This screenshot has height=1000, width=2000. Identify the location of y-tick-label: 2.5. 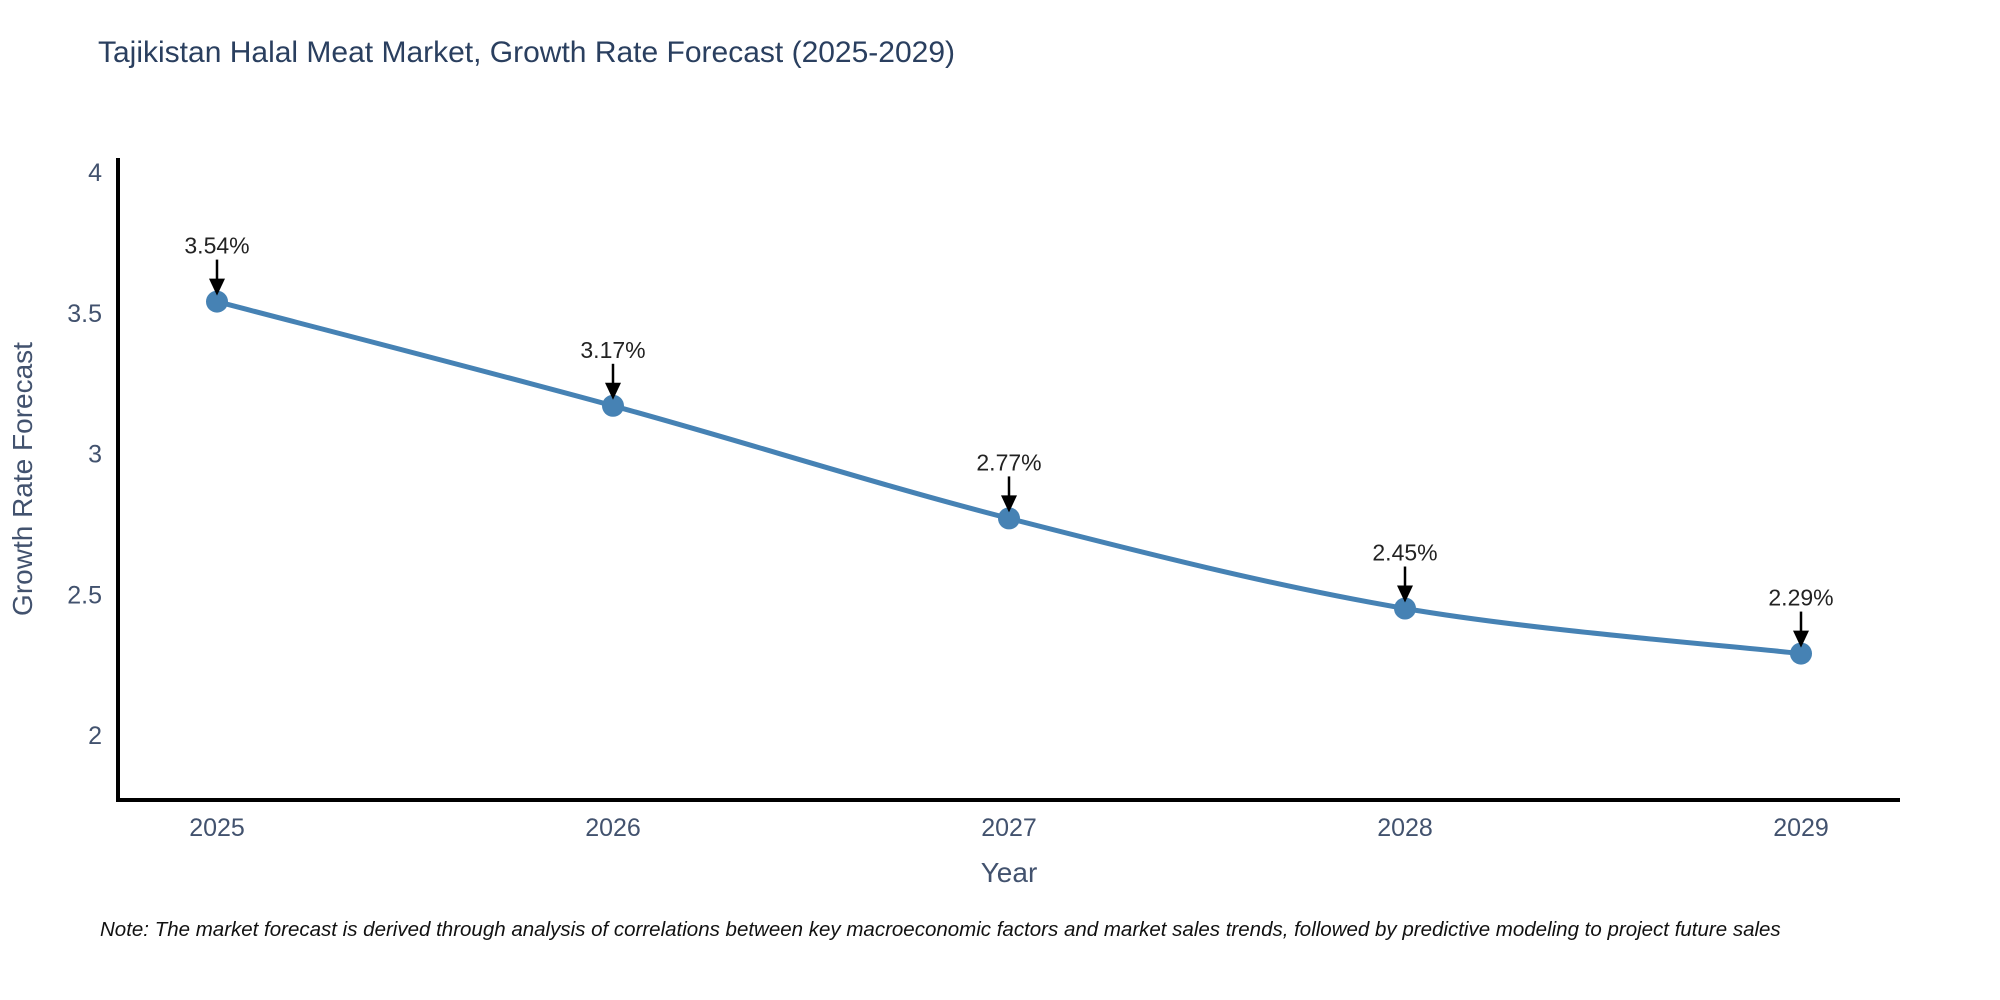
(84, 595).